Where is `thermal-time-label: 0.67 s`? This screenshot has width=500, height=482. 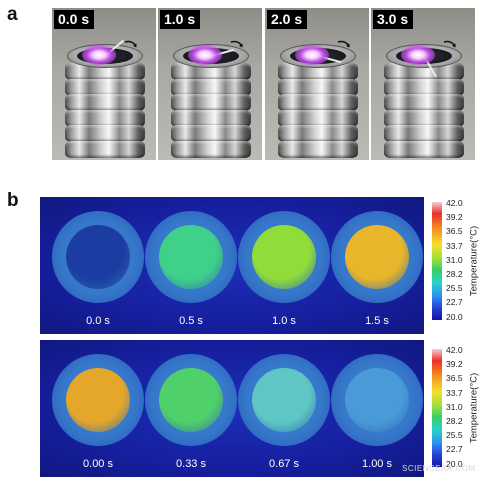 thermal-time-label: 0.67 s is located at coordinates (284, 464).